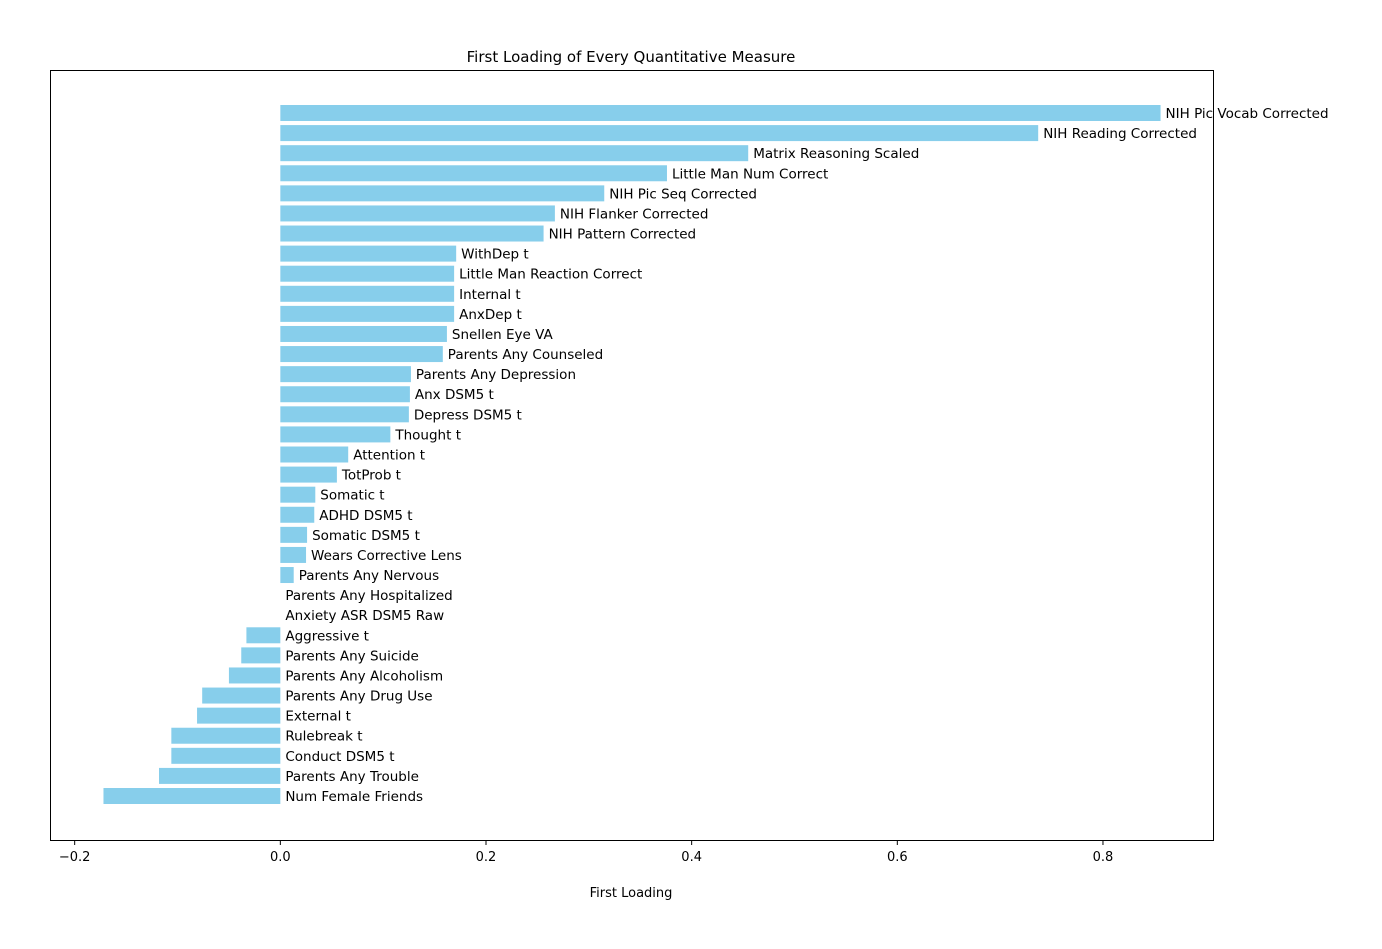  What do you see at coordinates (386, 556) in the screenshot?
I see `bar-label: Wears Corrective Lens` at bounding box center [386, 556].